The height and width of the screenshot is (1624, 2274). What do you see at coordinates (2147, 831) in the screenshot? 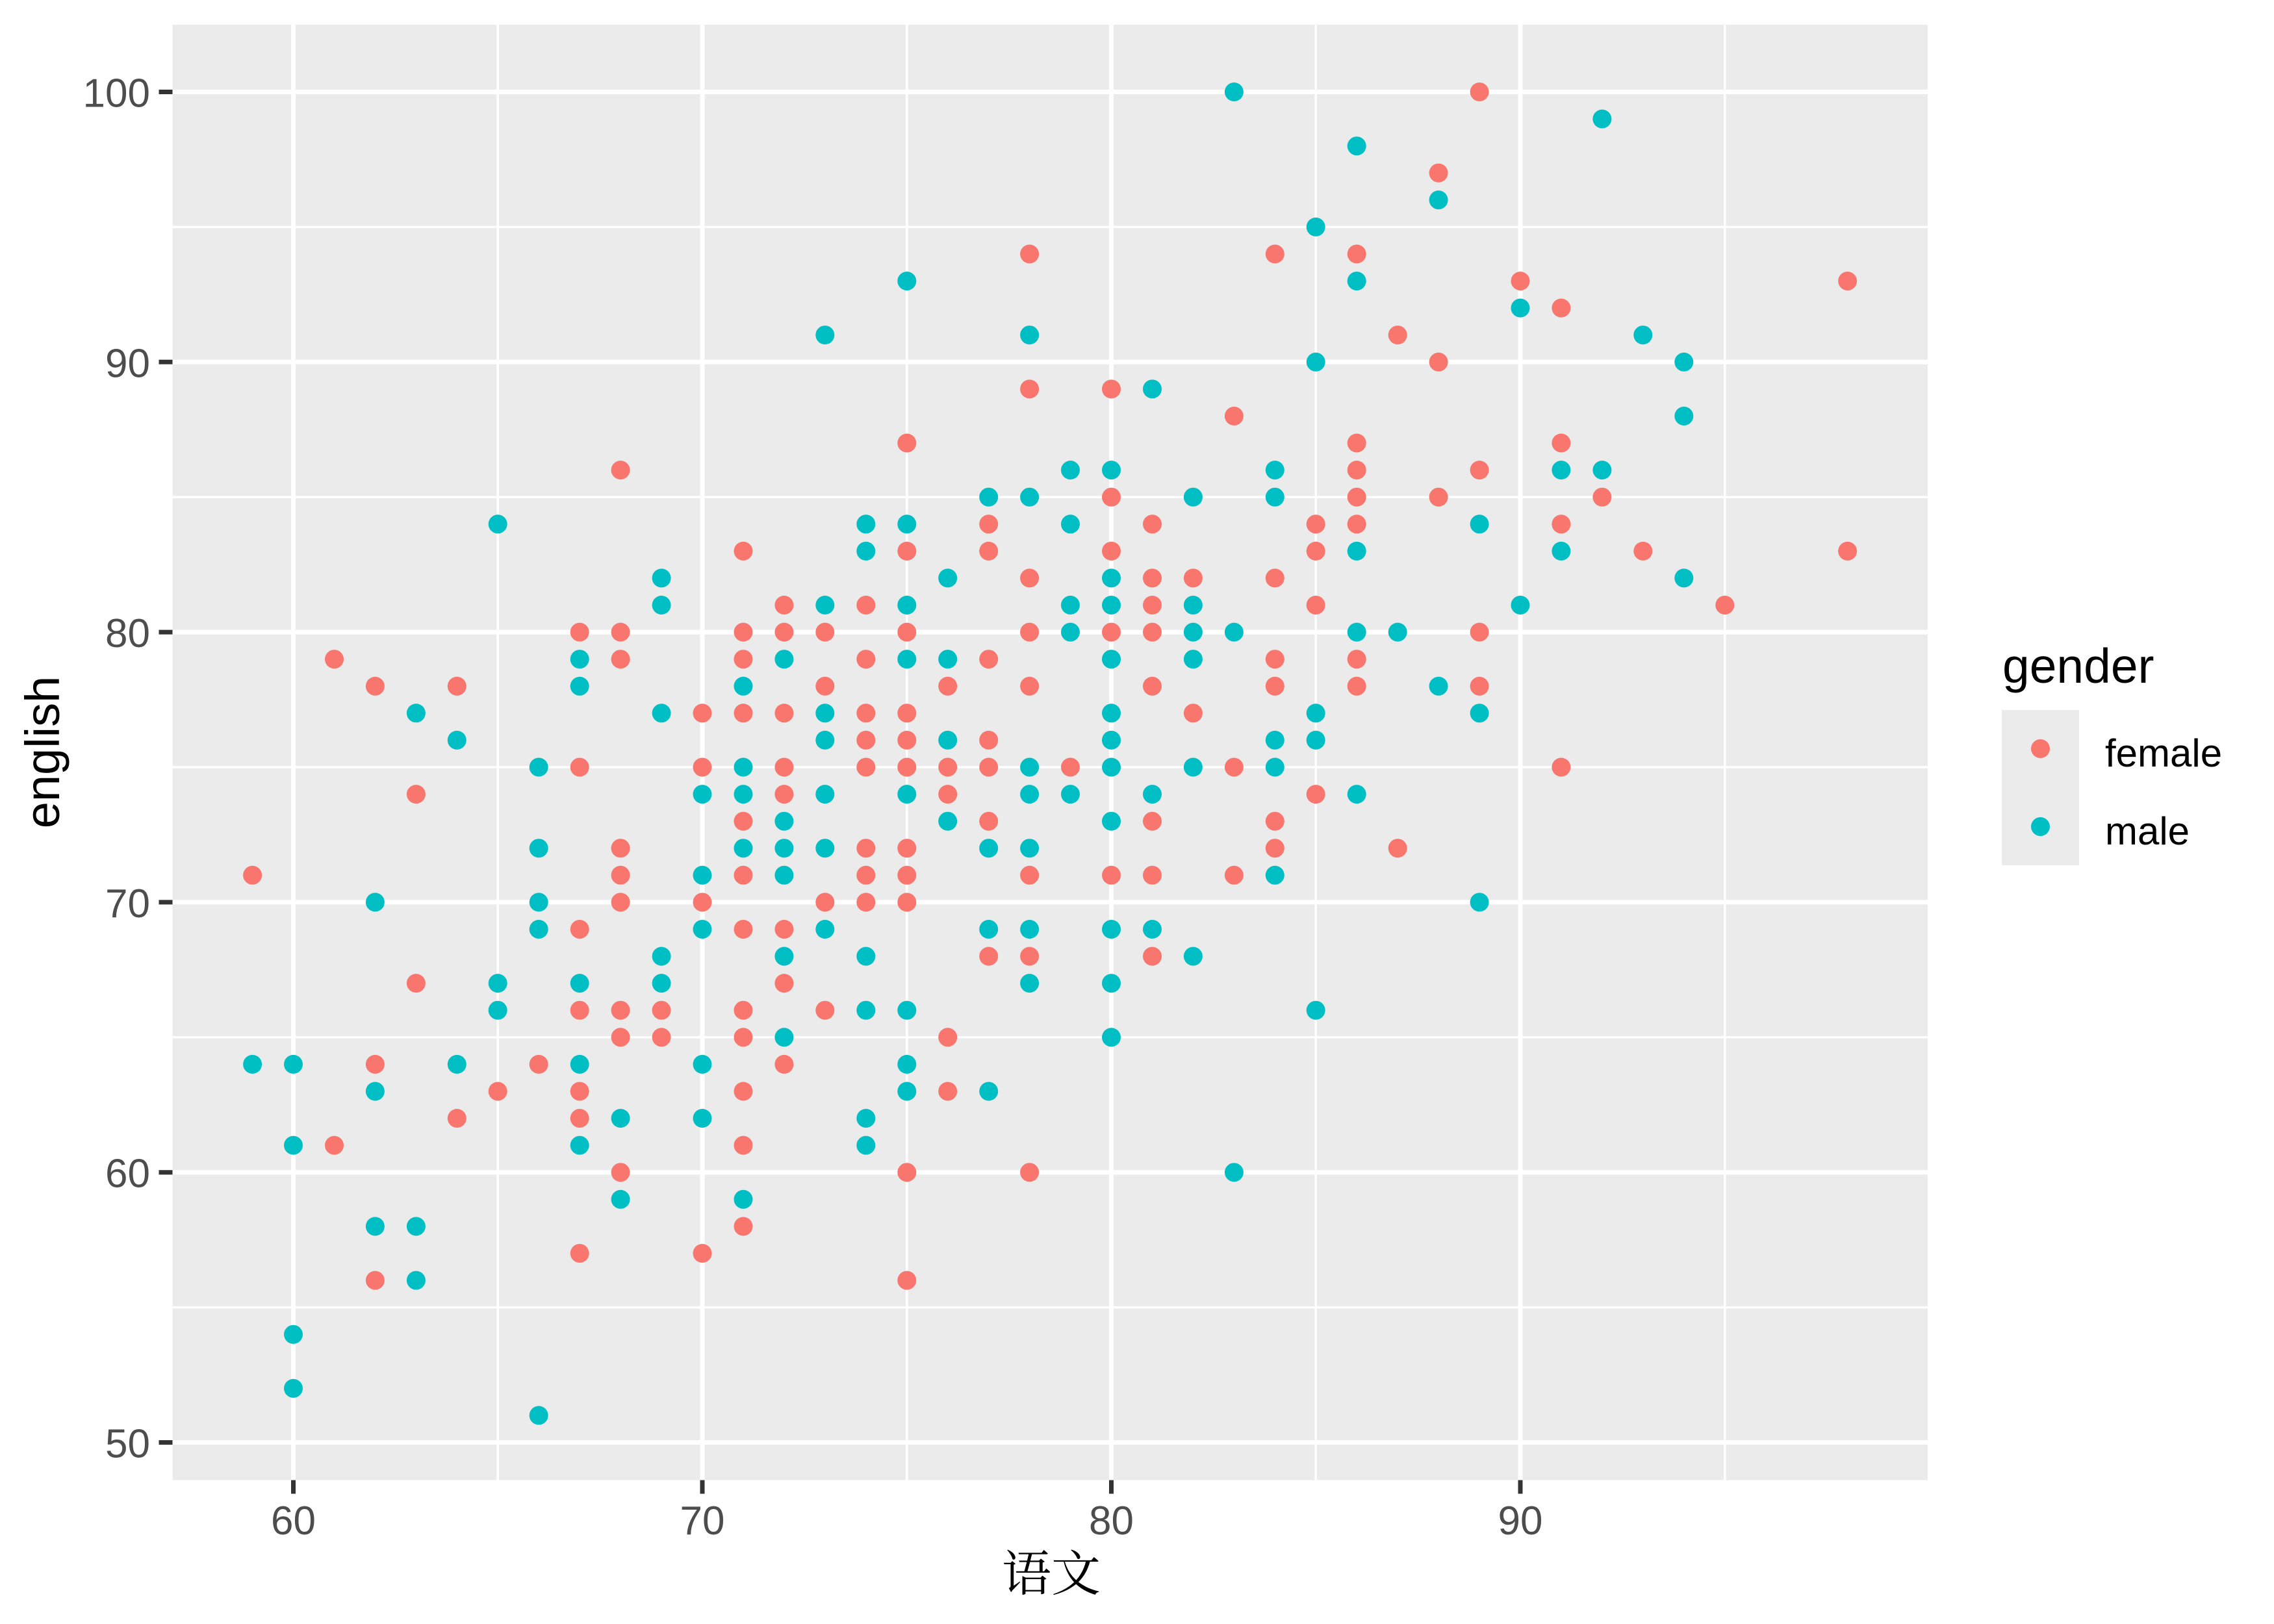
I see `svg-text: male` at bounding box center [2147, 831].